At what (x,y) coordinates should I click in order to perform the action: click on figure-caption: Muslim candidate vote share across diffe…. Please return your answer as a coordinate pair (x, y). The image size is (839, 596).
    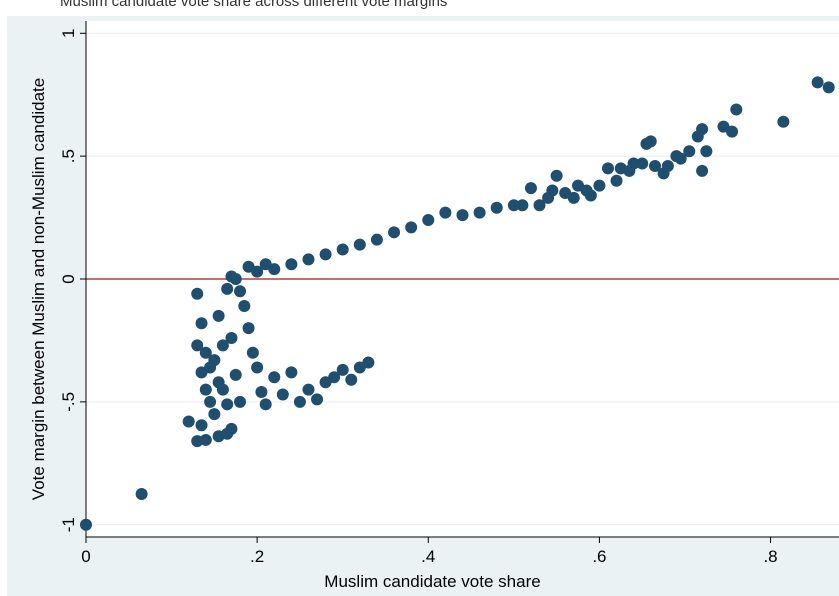
    Looking at the image, I should click on (254, 5).